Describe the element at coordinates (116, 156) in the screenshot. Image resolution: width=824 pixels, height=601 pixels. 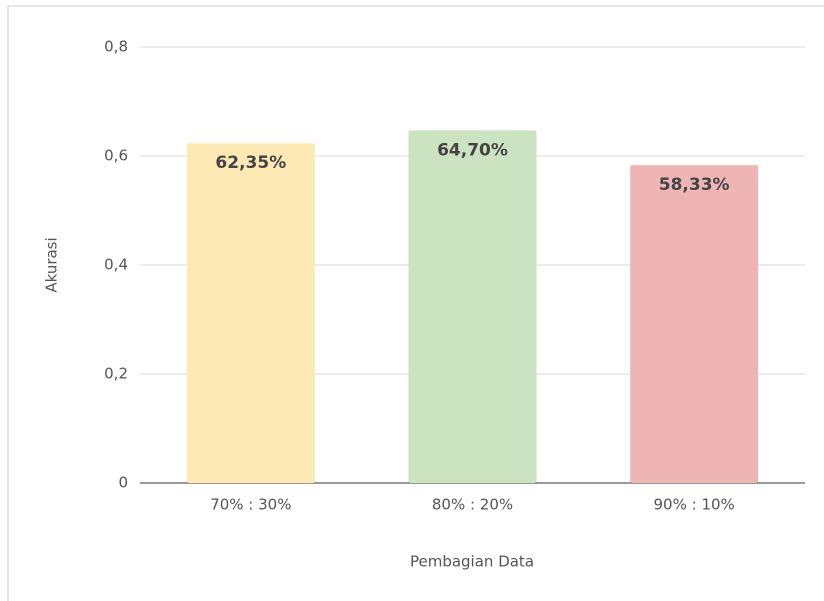
I see `y-tick-label: 0,6` at that location.